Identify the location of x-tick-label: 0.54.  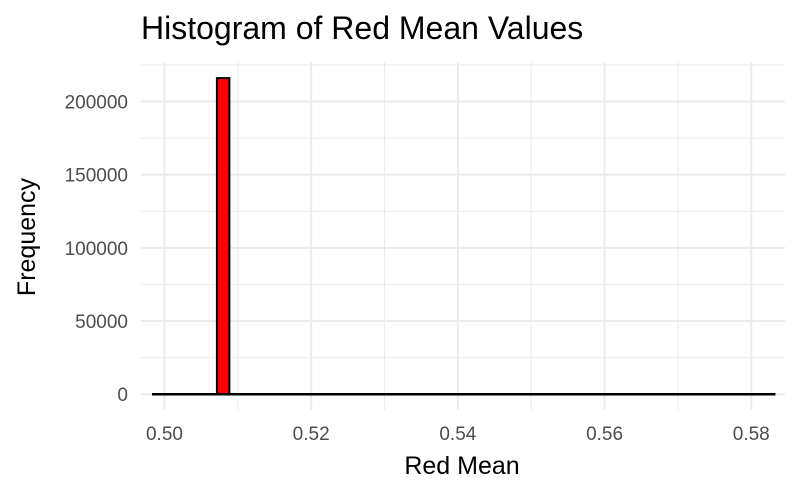
(457, 434).